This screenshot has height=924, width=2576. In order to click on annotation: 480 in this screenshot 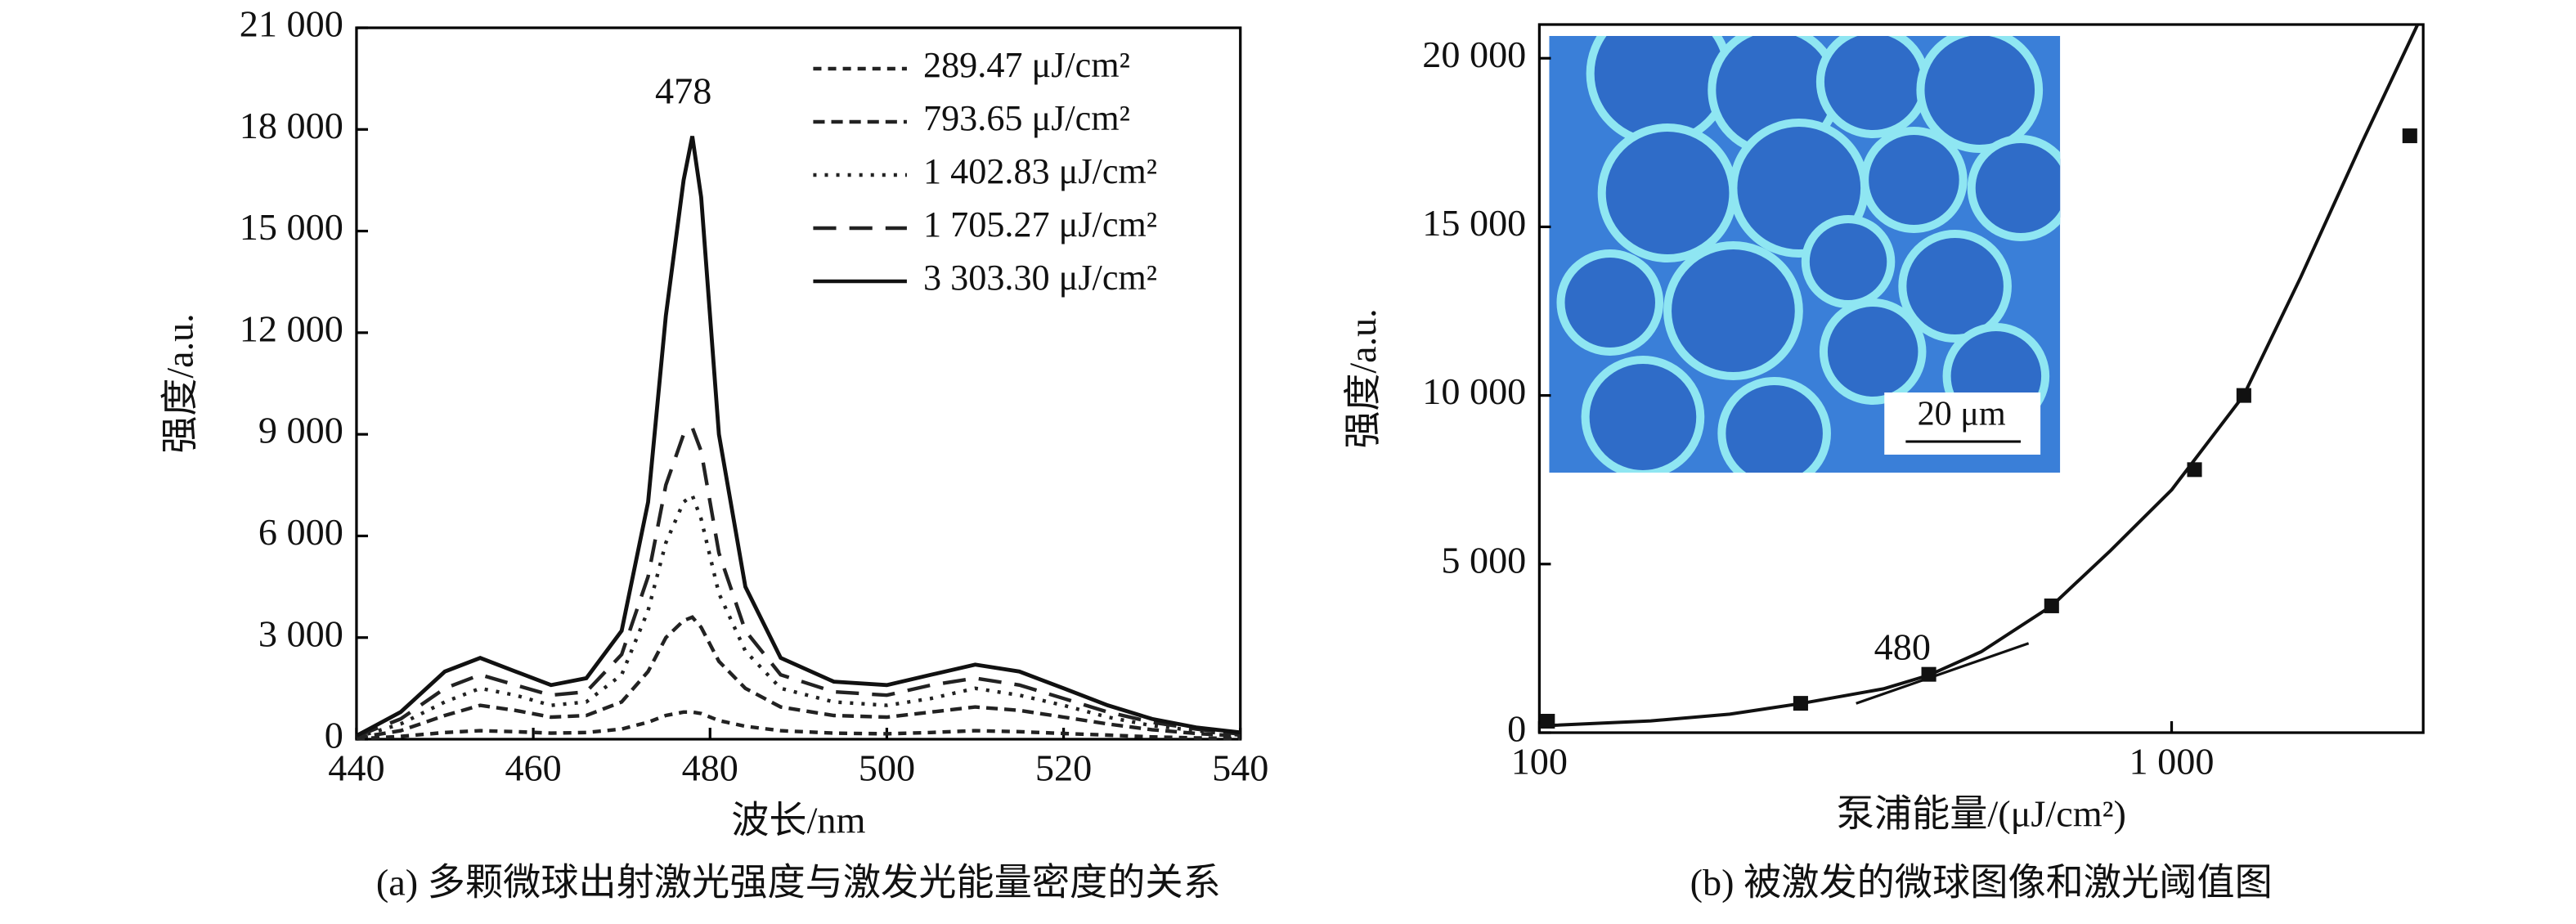, I will do `click(1902, 647)`.